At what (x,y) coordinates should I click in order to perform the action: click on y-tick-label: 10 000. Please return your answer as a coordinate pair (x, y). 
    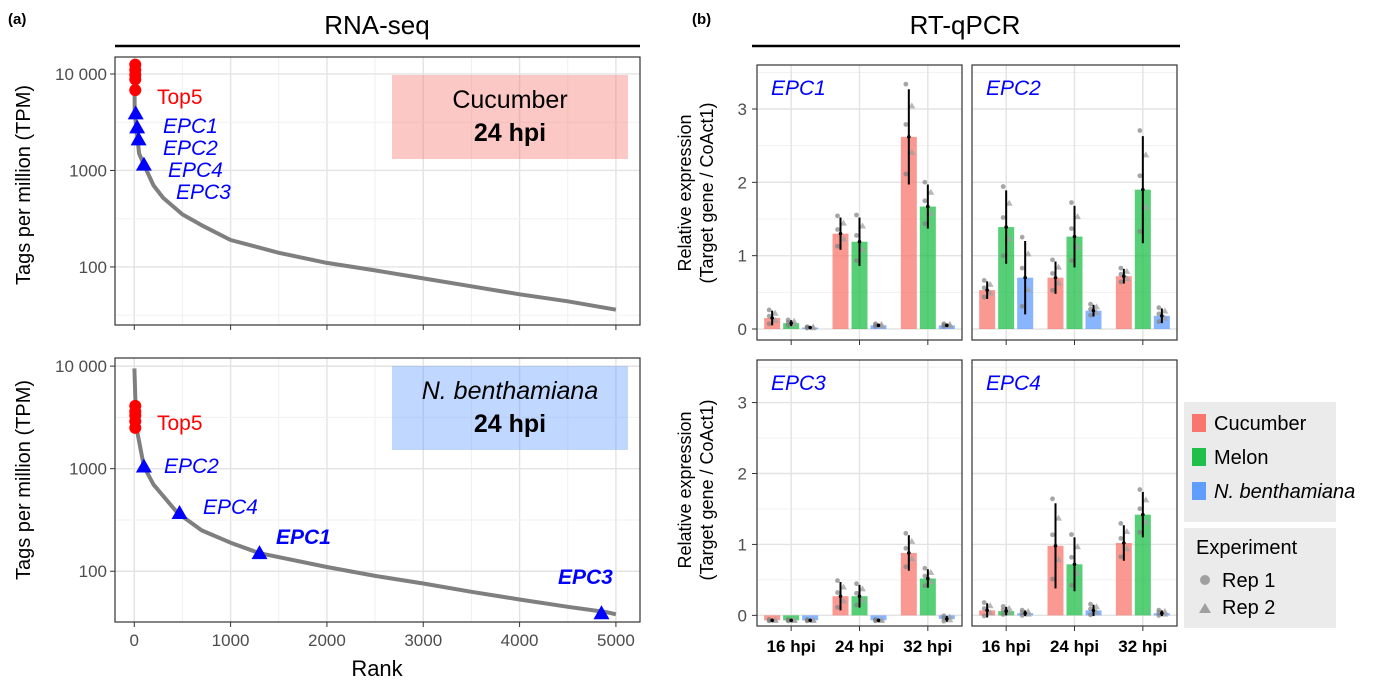
    Looking at the image, I should click on (81, 74).